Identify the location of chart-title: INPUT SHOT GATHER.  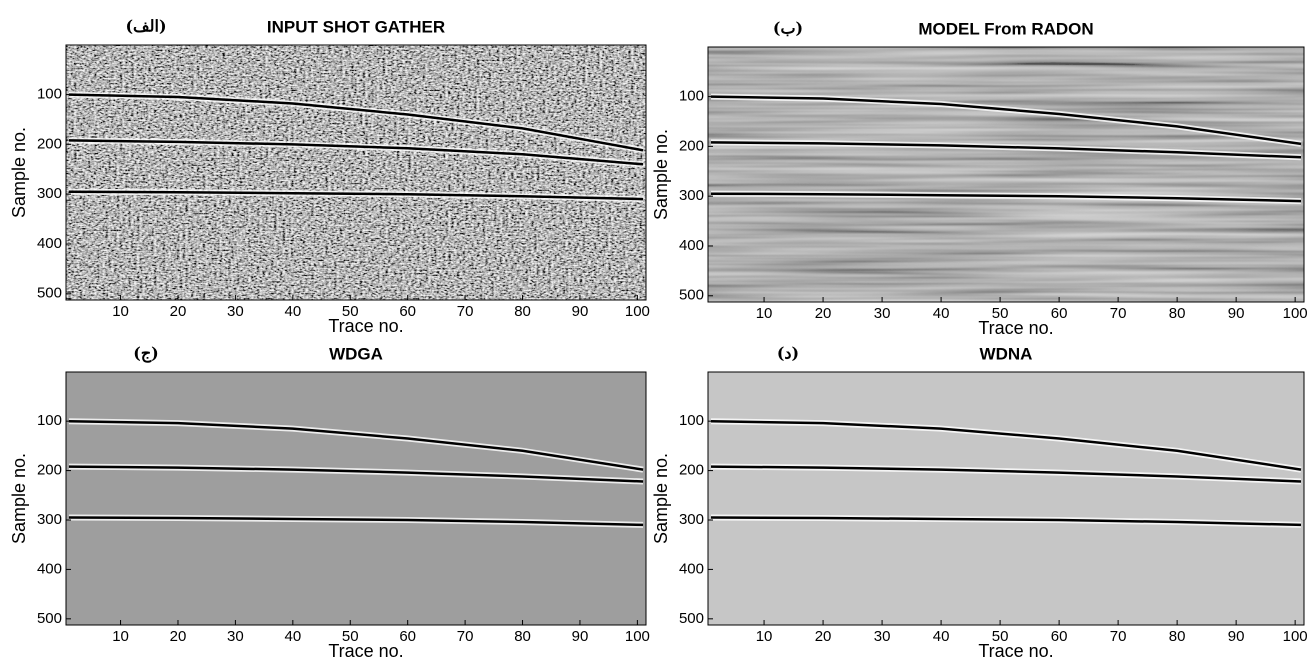
(356, 26).